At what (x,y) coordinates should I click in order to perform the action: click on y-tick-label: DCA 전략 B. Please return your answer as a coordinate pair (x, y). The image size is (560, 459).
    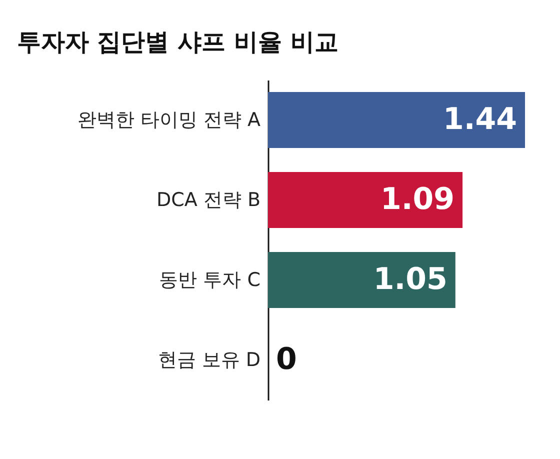
    Looking at the image, I should click on (208, 200).